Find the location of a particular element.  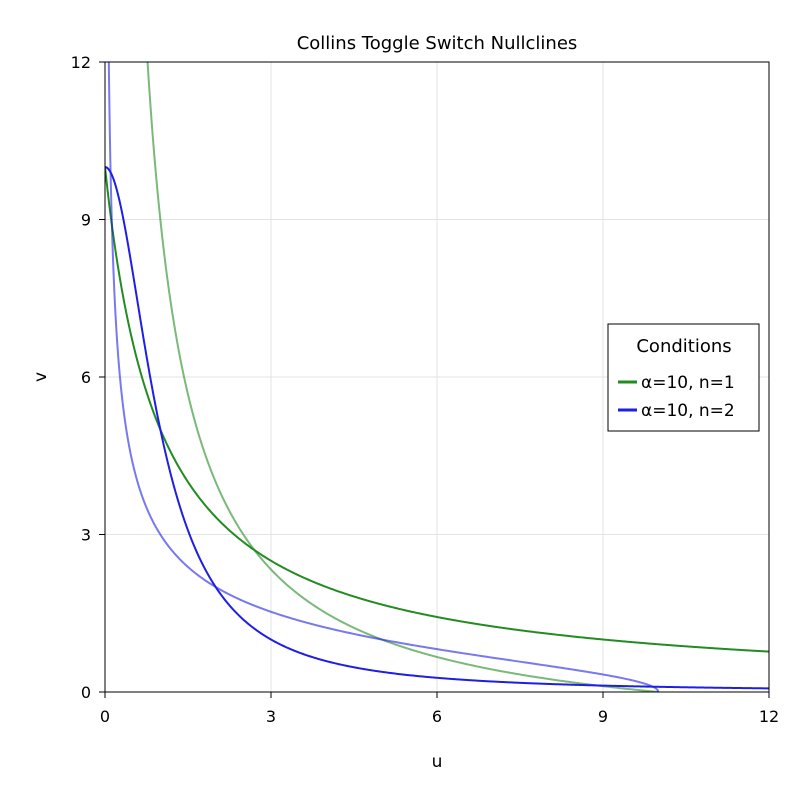

legend-title: Conditions is located at coordinates (683, 346).